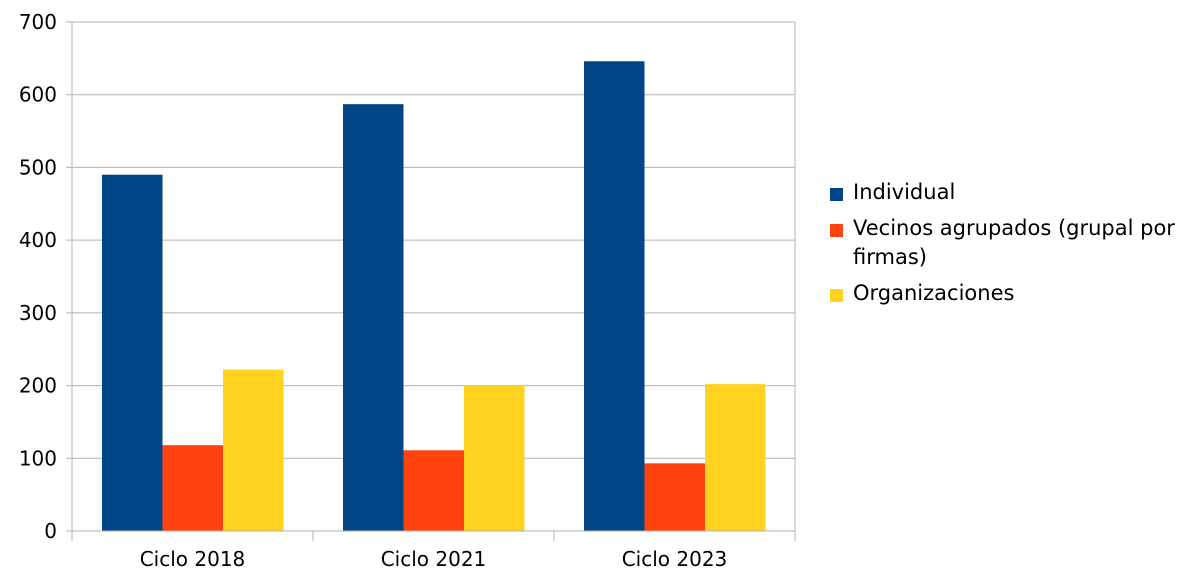 This screenshot has width=1181, height=574. I want to click on y-tick-label: 600, so click(38, 95).